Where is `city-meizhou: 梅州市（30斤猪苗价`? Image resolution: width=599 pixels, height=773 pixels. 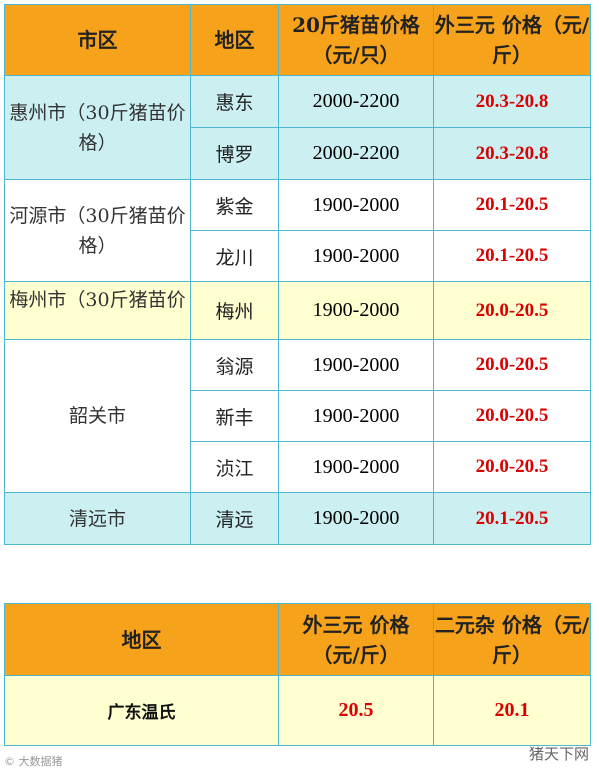
city-meizhou: 梅州市（30斤猪苗价 is located at coordinates (97, 310).